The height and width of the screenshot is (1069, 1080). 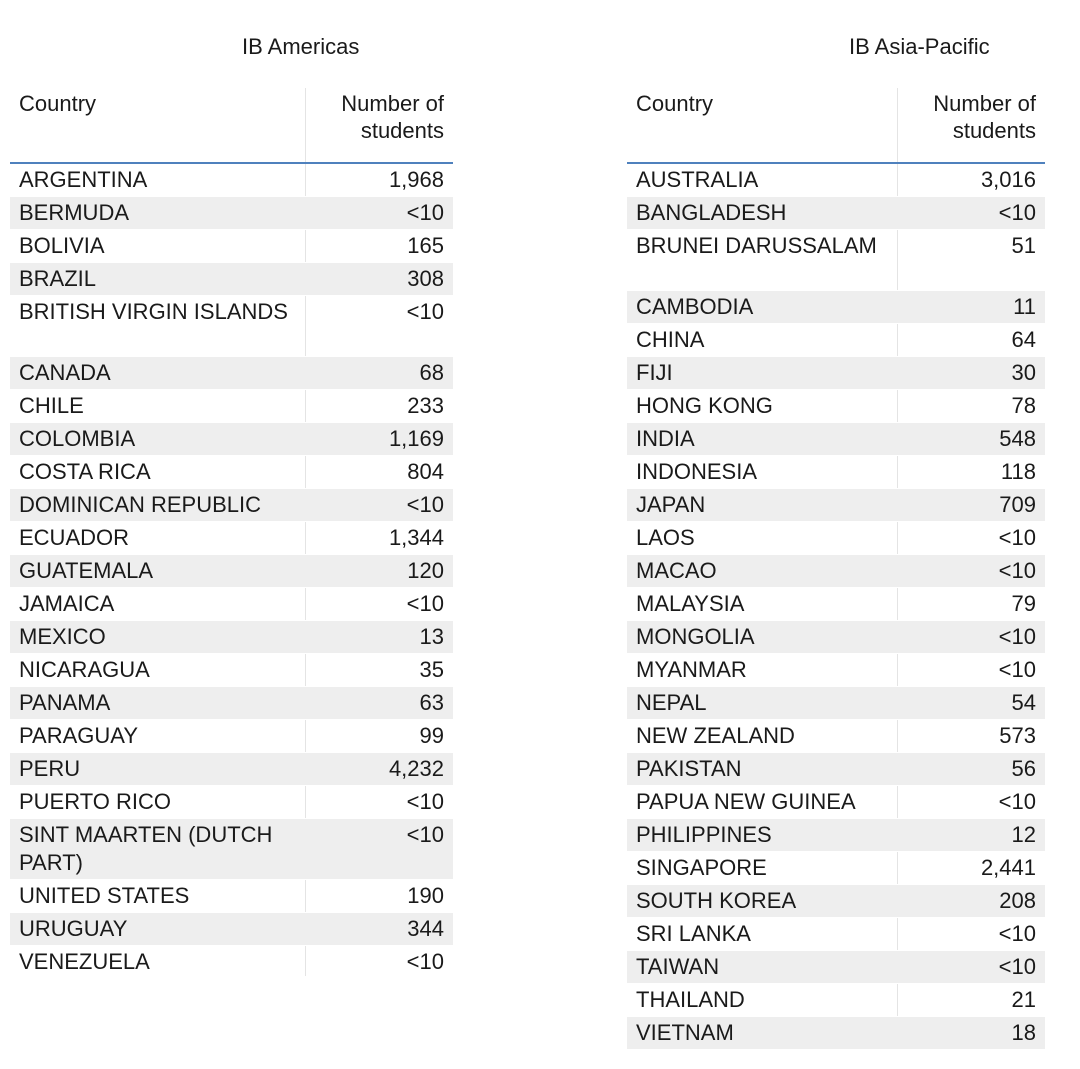 What do you see at coordinates (379, 538) in the screenshot?
I see `students-cell: 1,344` at bounding box center [379, 538].